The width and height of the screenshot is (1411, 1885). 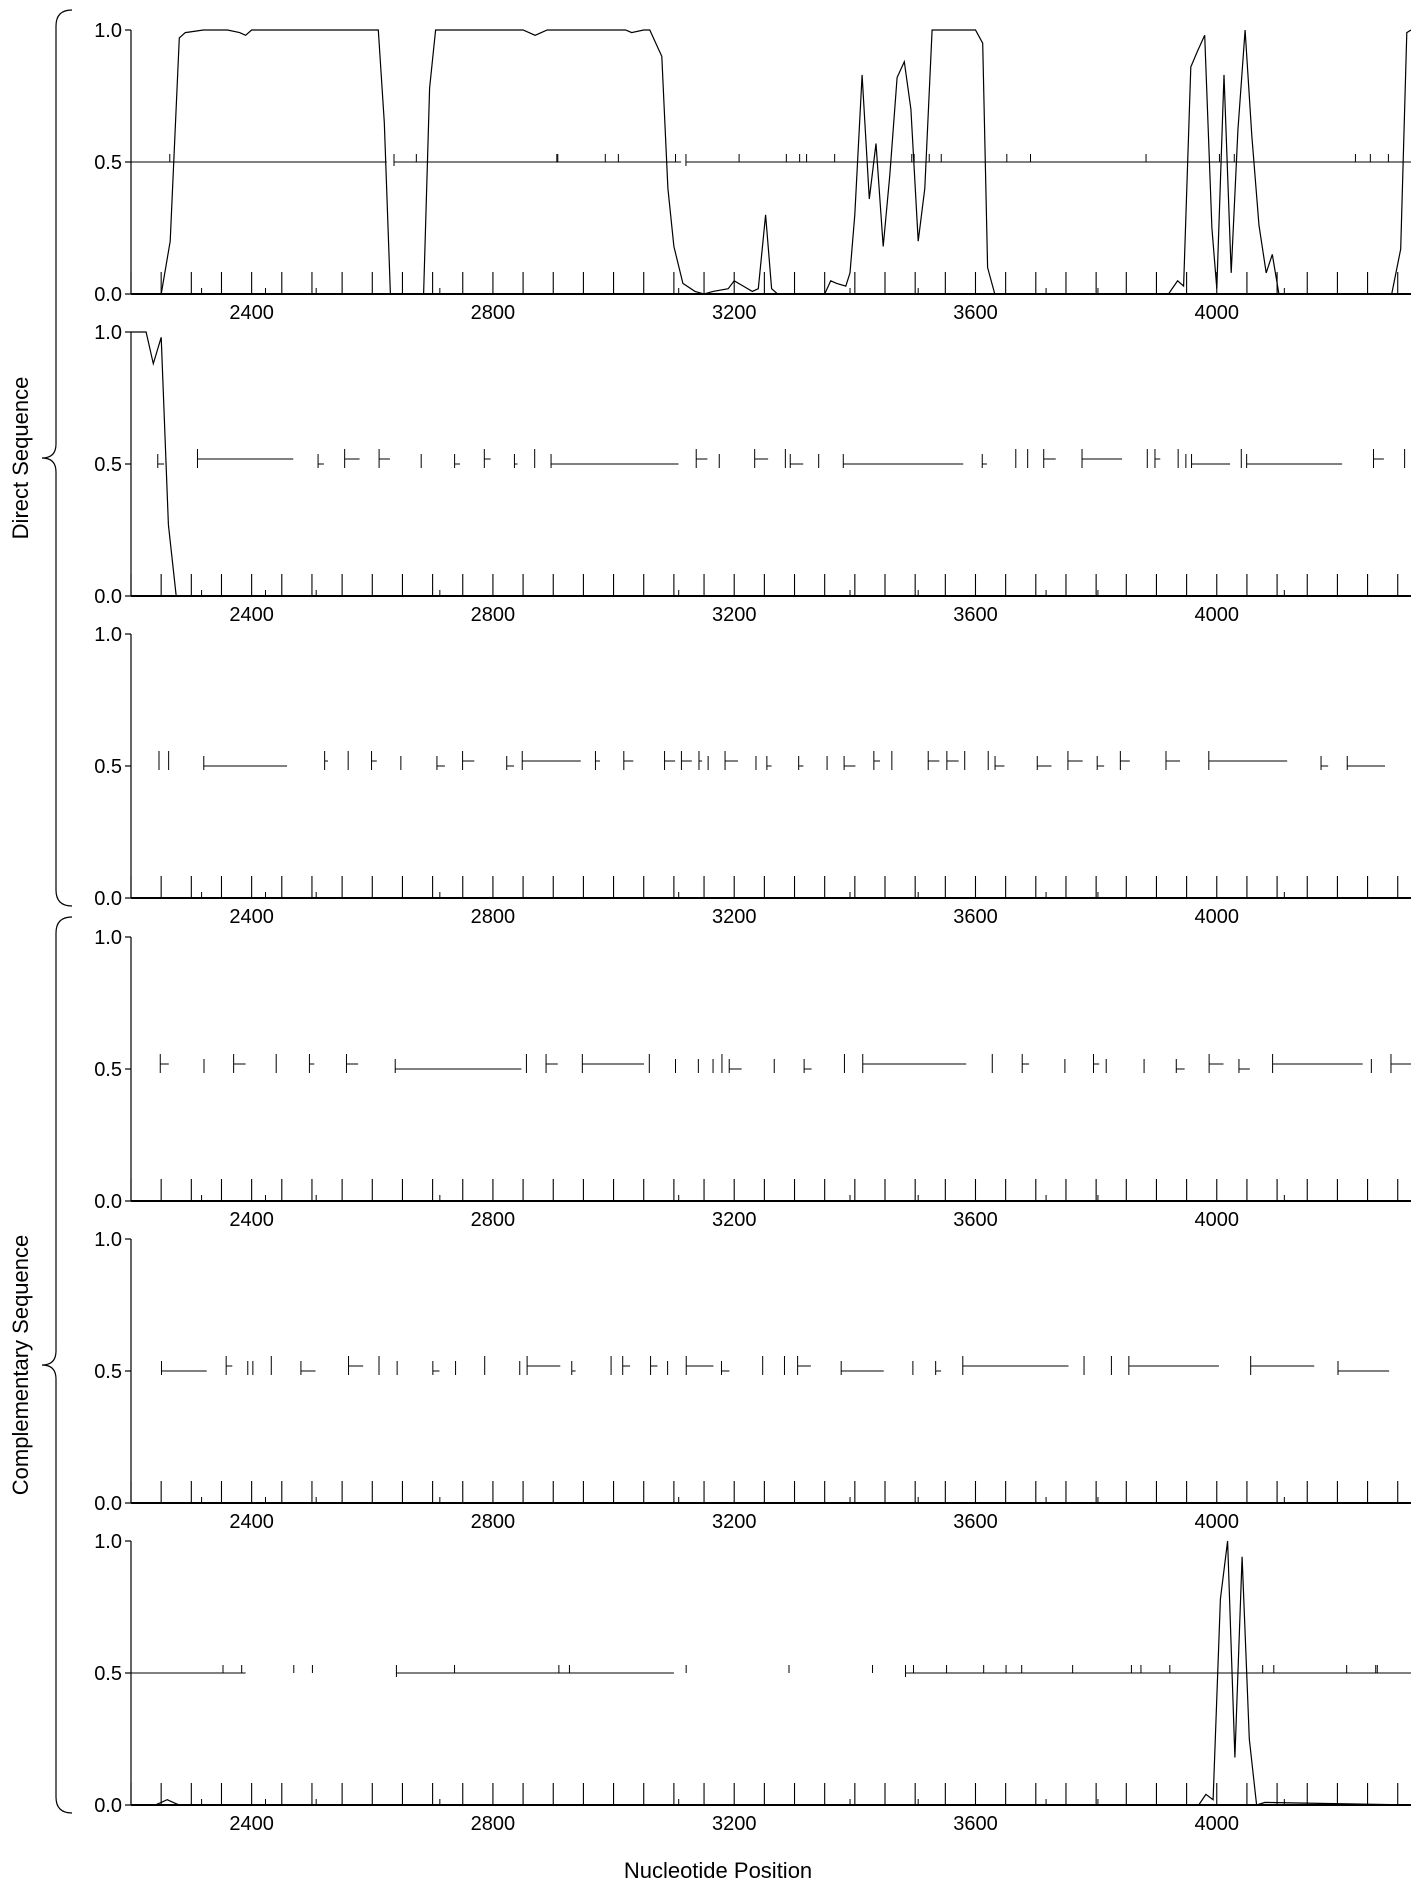 What do you see at coordinates (20, 1365) in the screenshot?
I see `group-label: Complementary Sequence` at bounding box center [20, 1365].